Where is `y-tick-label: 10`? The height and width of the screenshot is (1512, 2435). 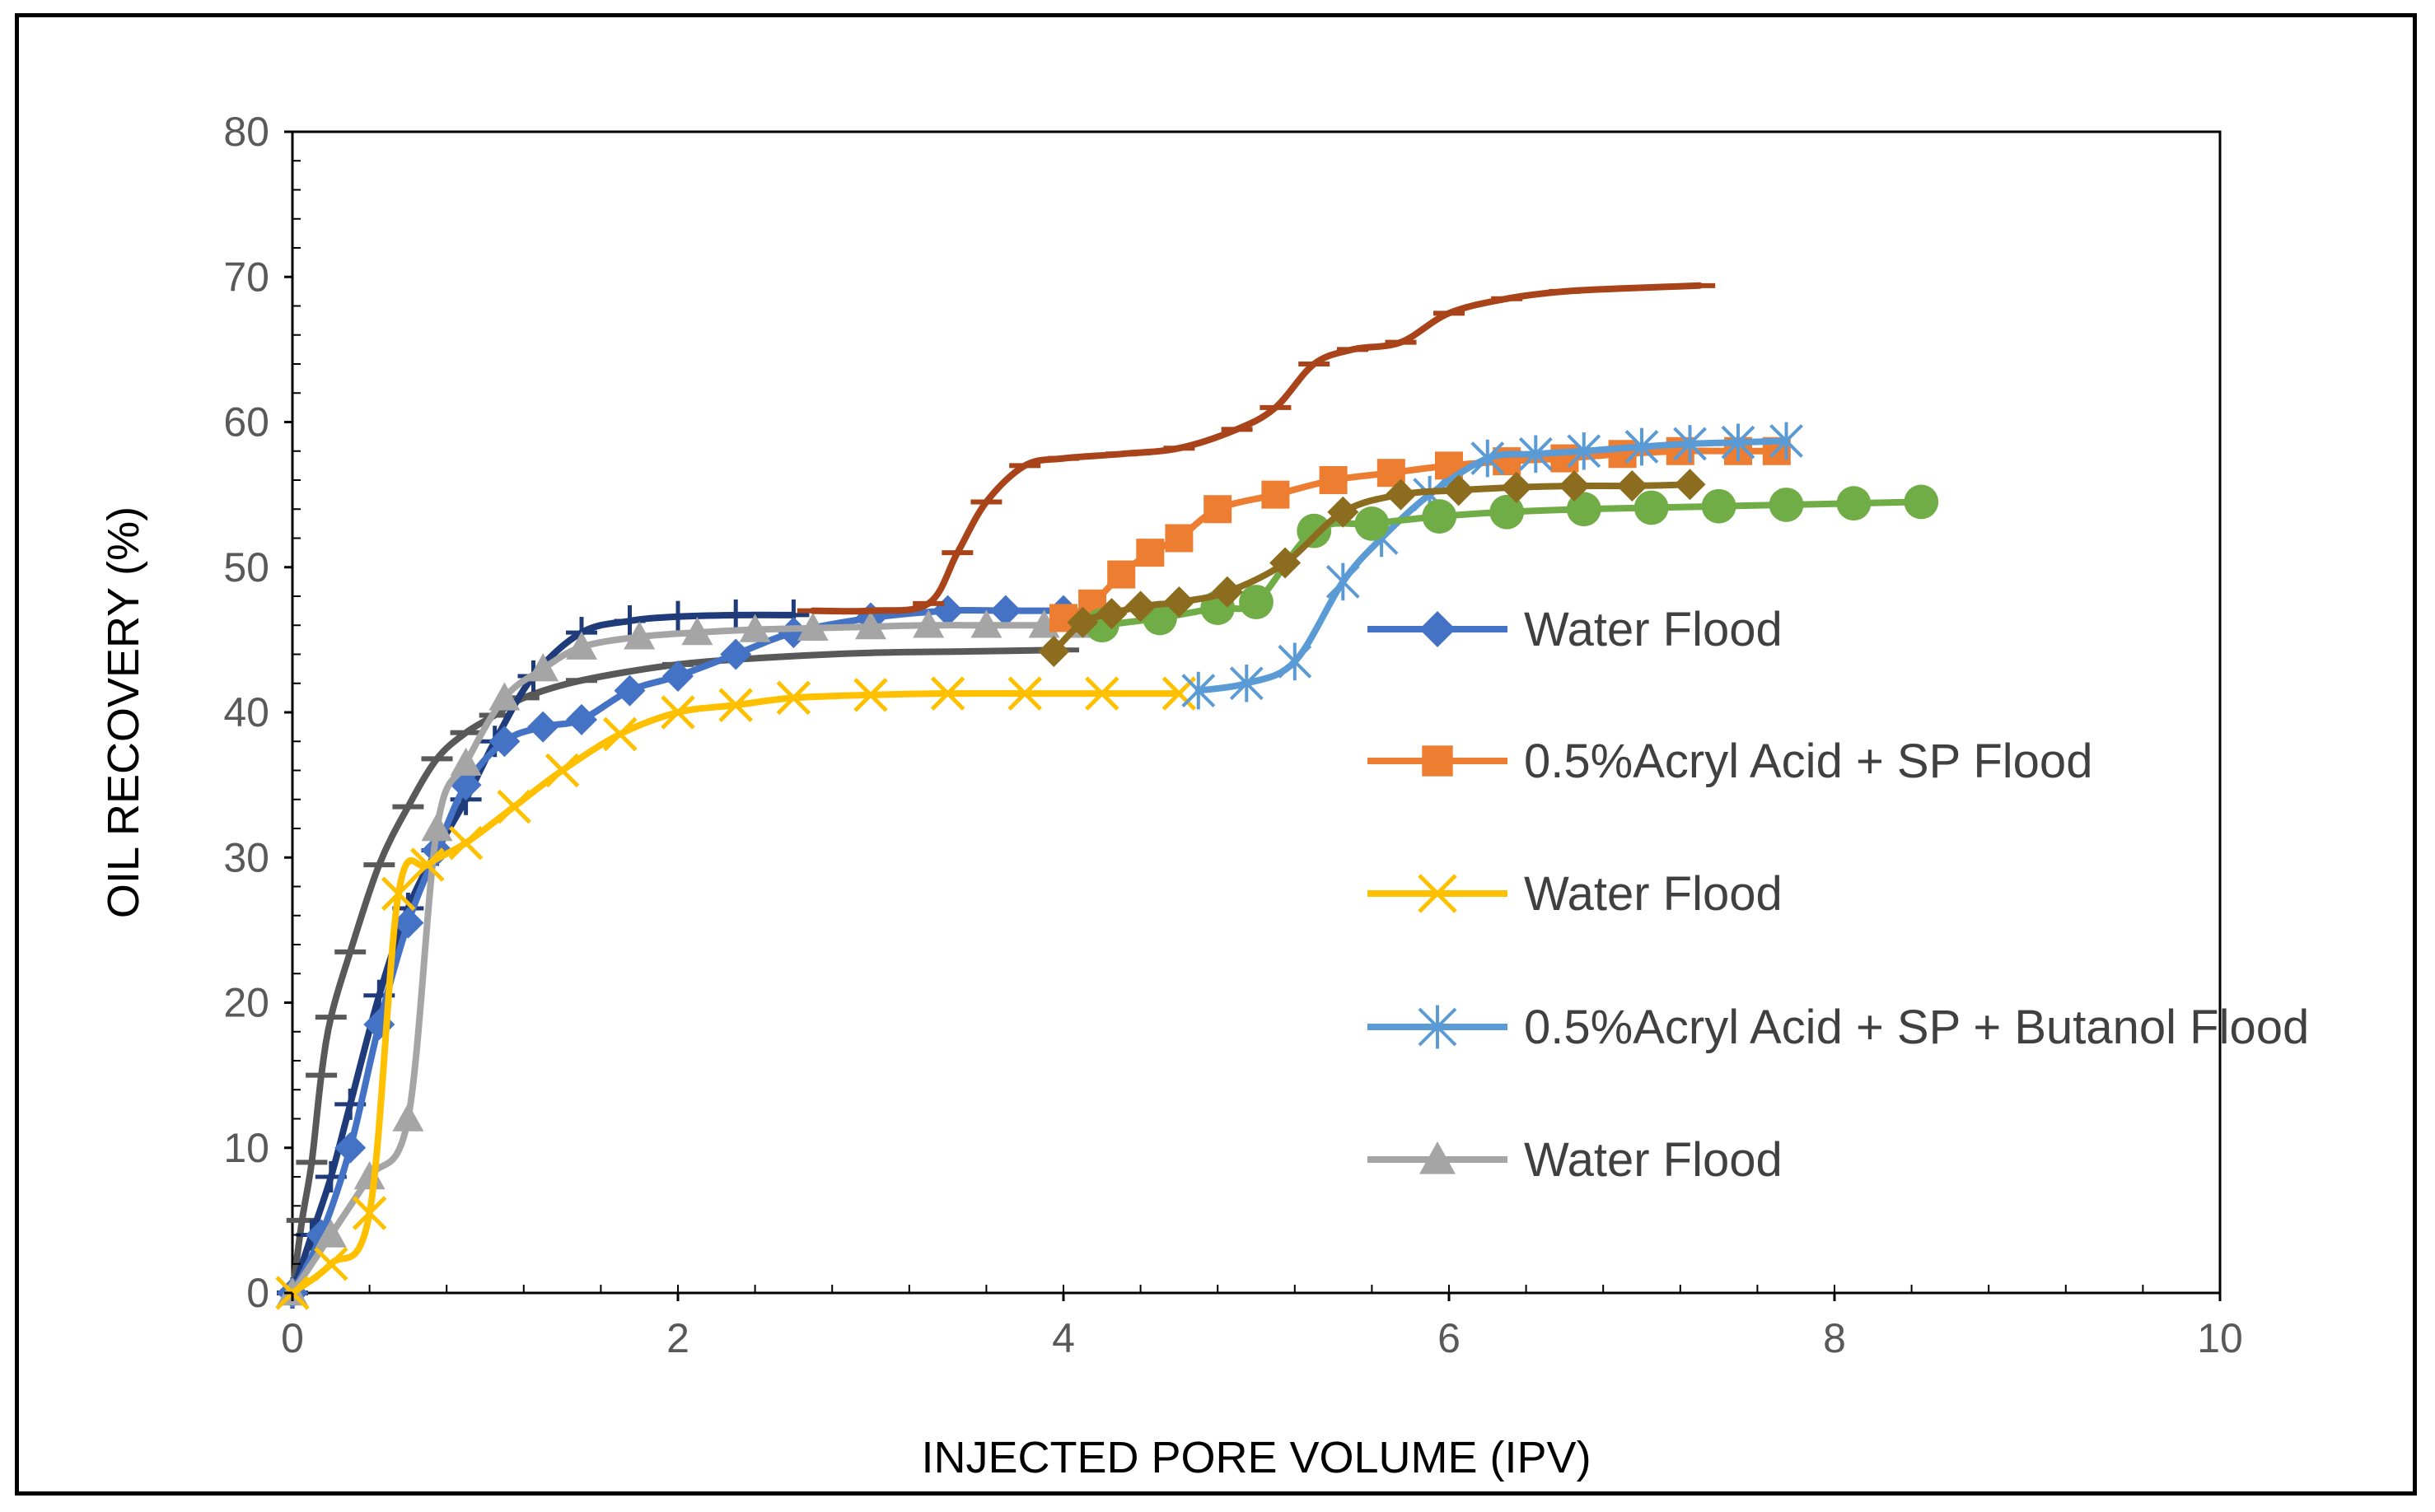
y-tick-label: 10 is located at coordinates (246, 1148).